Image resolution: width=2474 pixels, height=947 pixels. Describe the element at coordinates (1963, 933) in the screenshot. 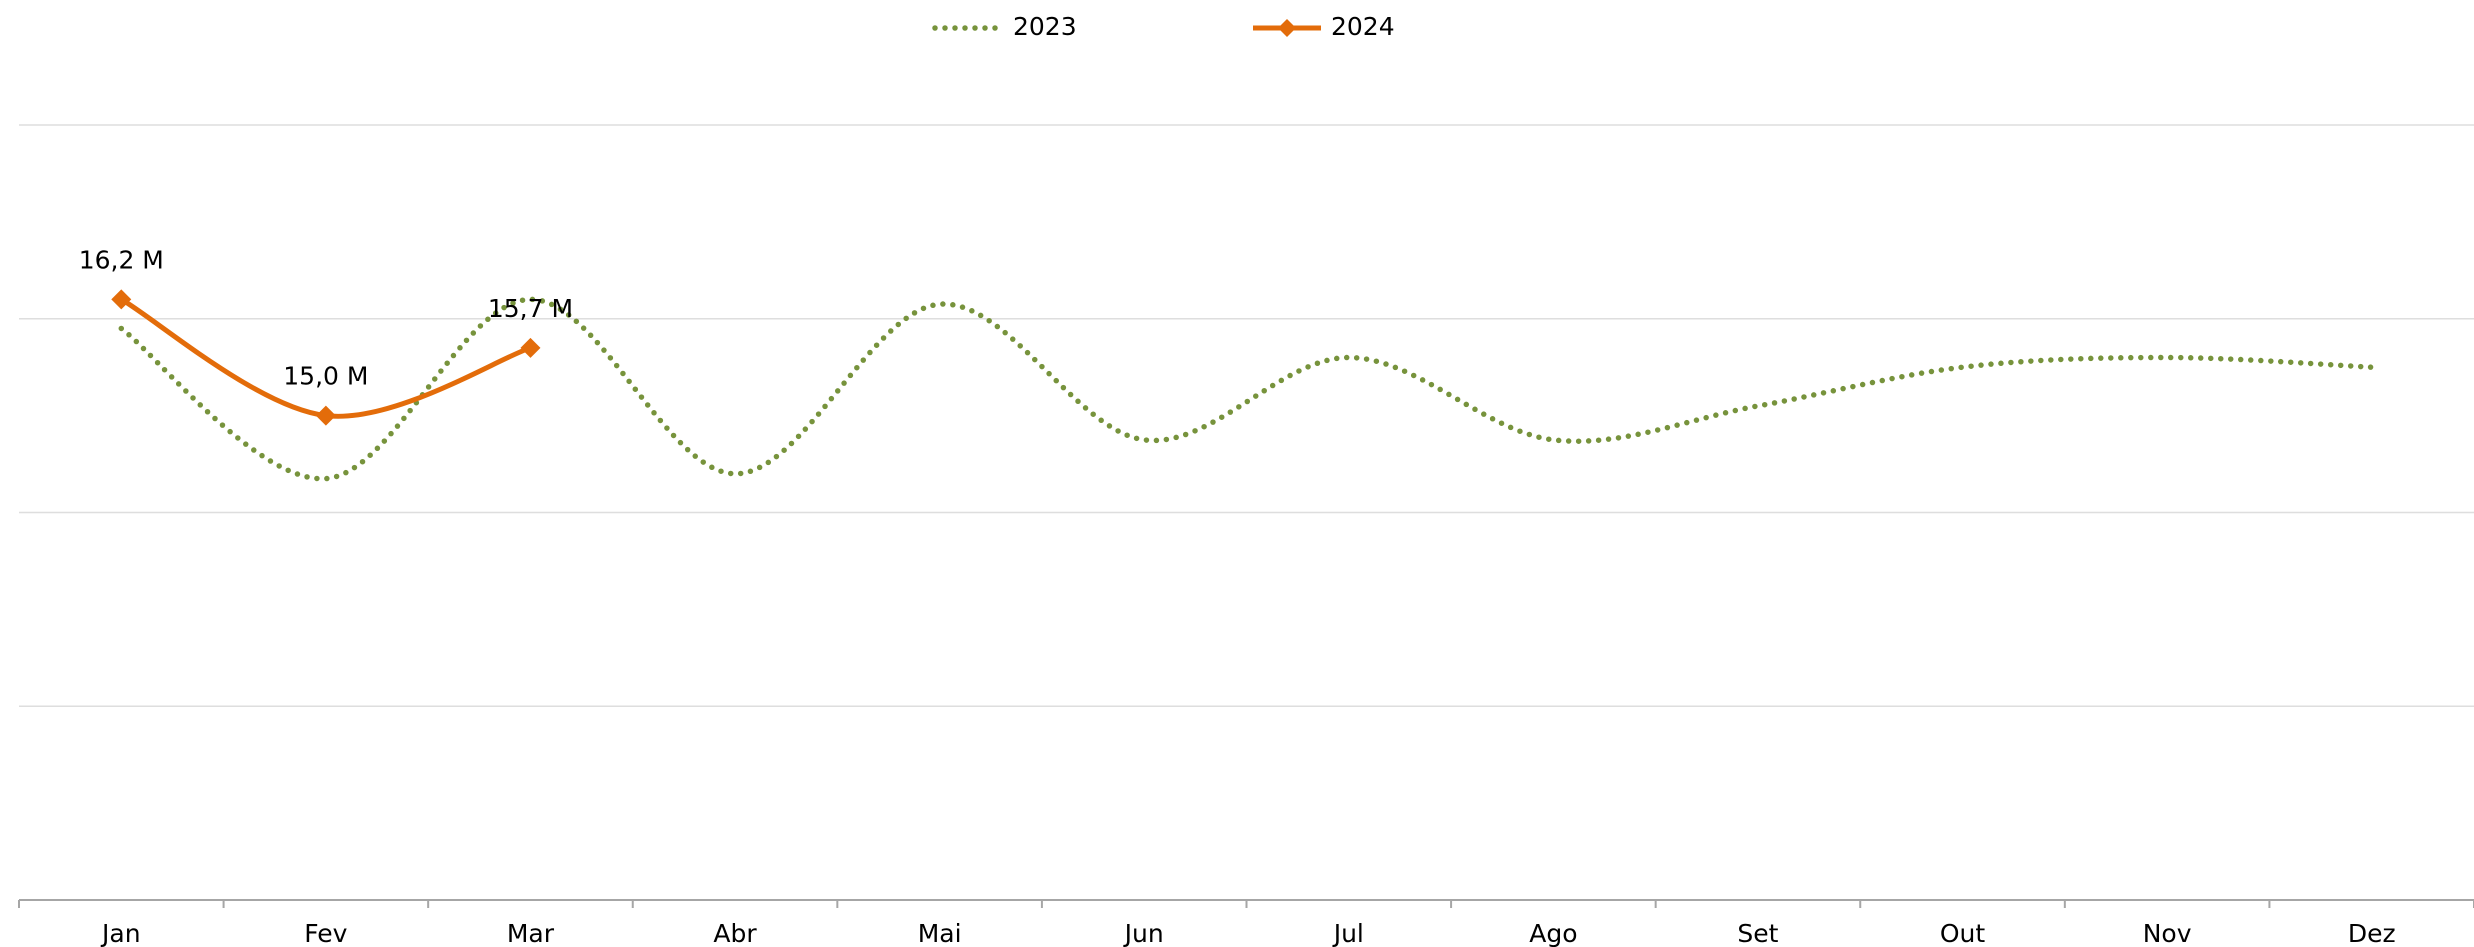

I see `x-tick-label: Out` at that location.